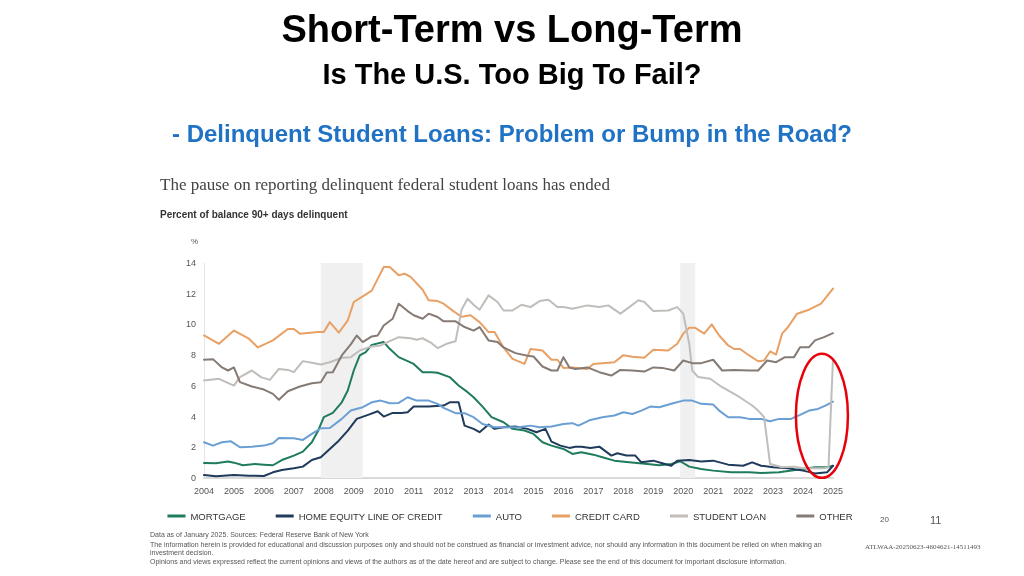 The image size is (1024, 576). Describe the element at coordinates (593, 490) in the screenshot. I see `x-tick-label: 2017` at that location.